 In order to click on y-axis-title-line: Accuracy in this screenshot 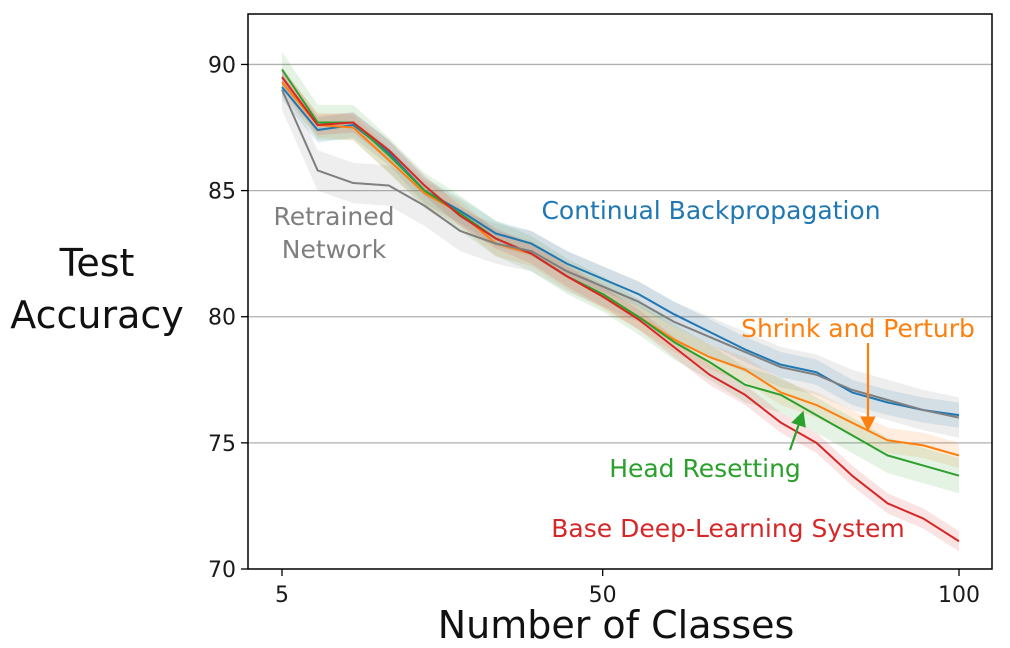, I will do `click(97, 315)`.